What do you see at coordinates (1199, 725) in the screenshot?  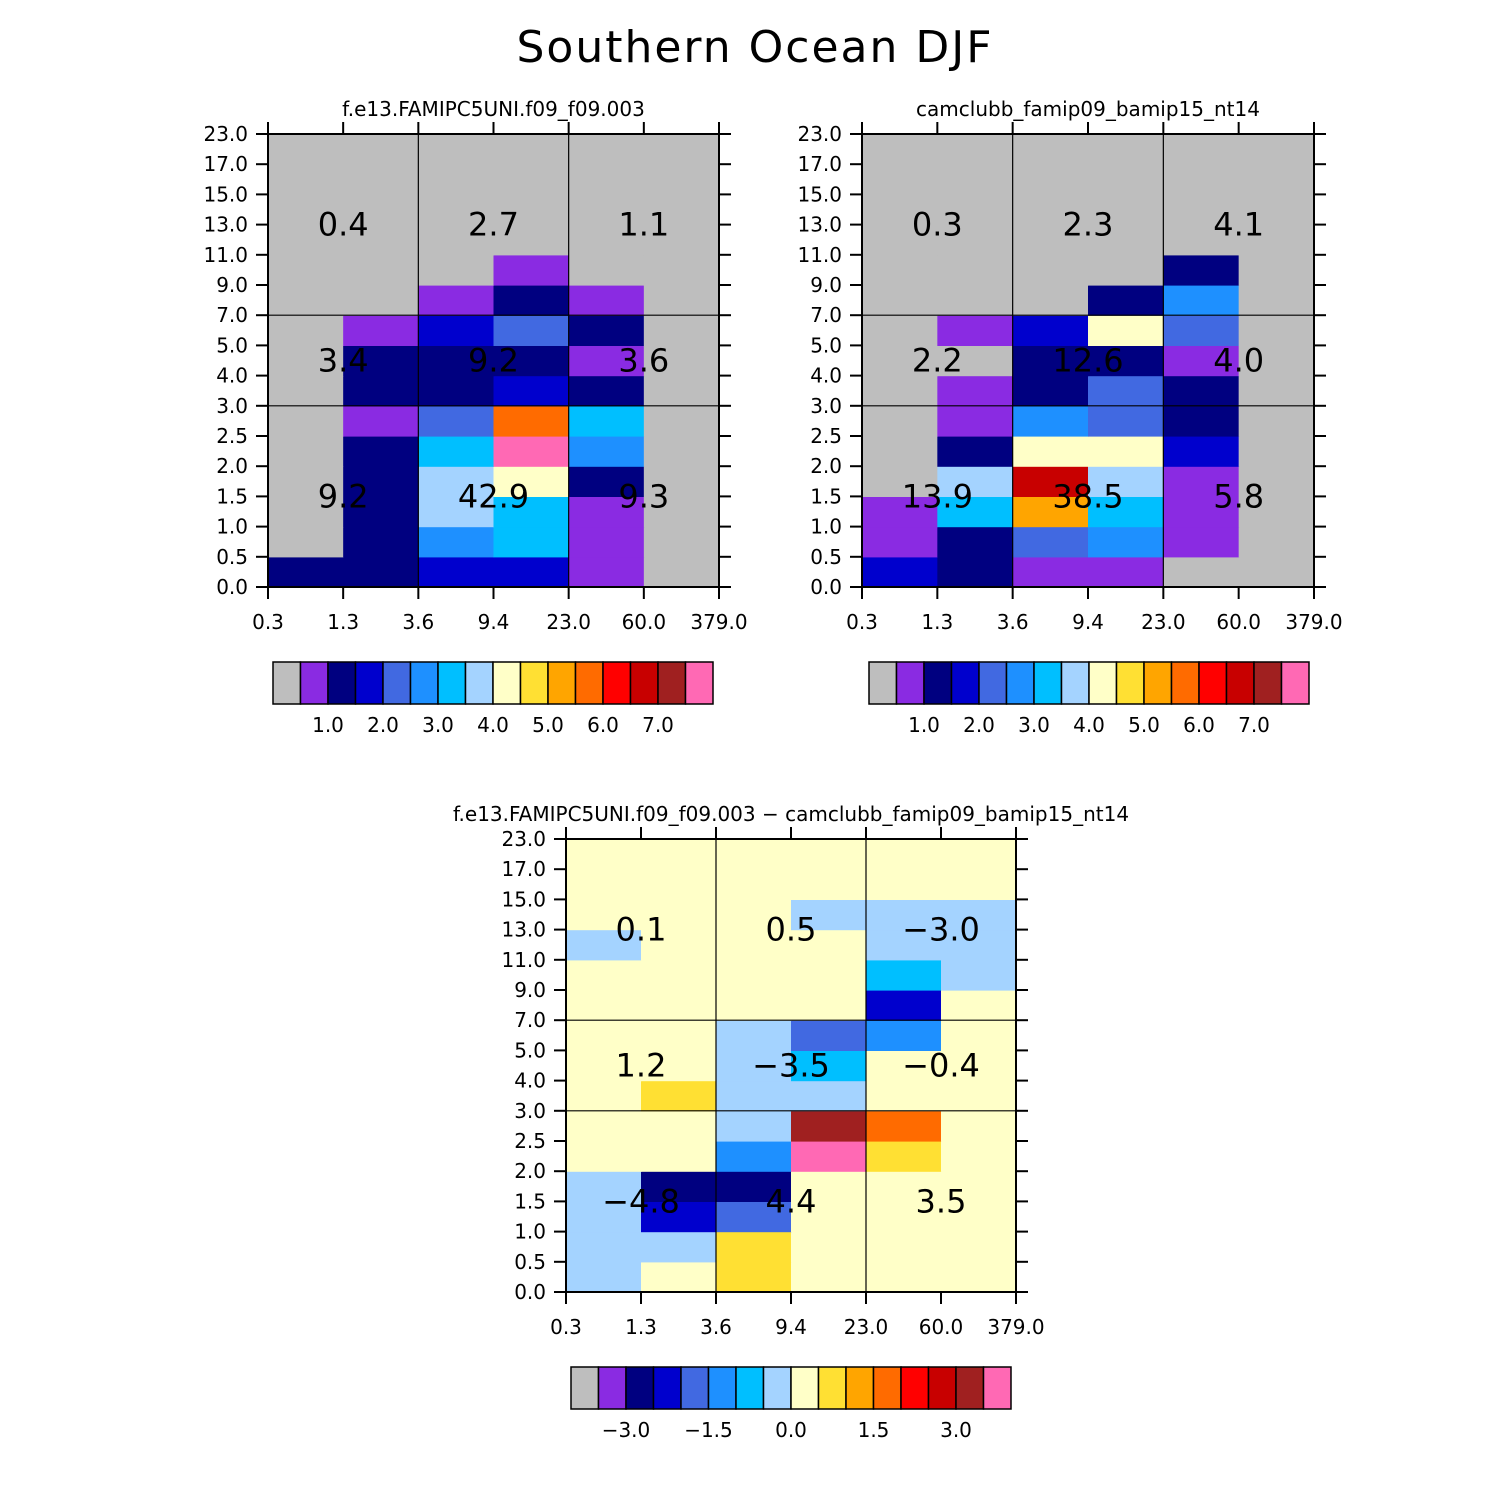 I see `colorbar-label: 6.0` at bounding box center [1199, 725].